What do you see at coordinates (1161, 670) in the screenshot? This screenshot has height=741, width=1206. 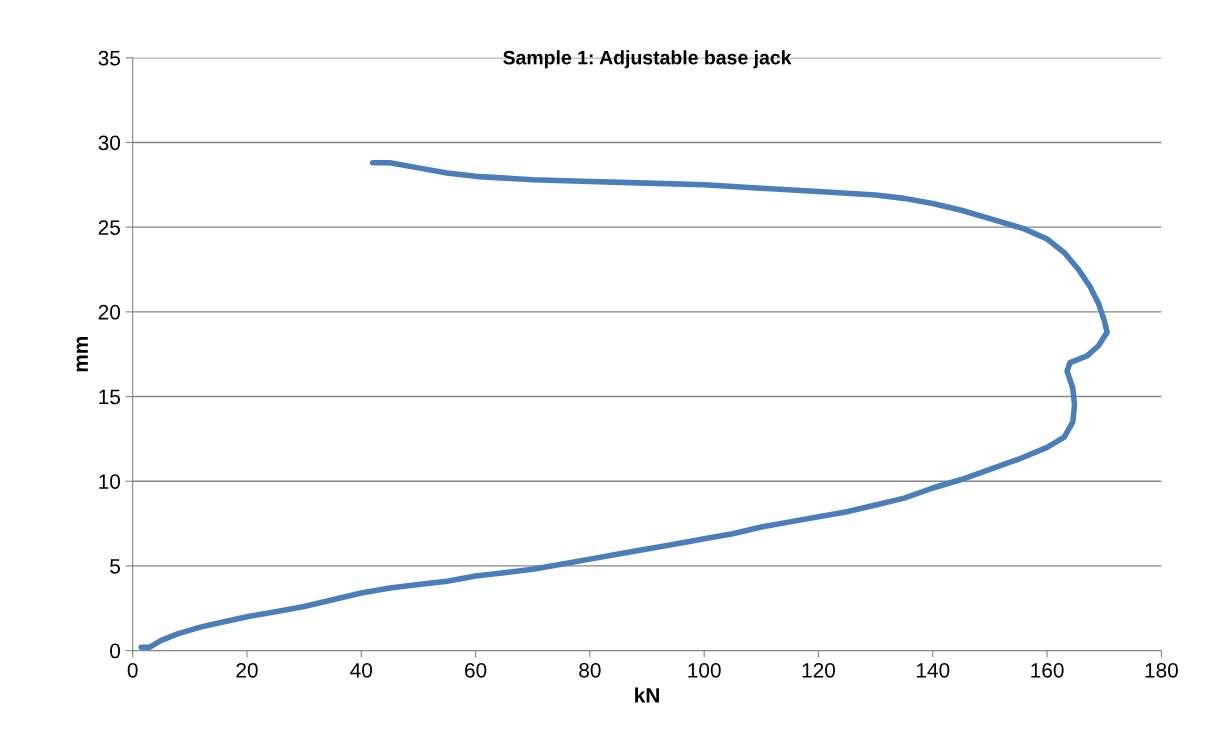 I see `x-tick-label: 180` at bounding box center [1161, 670].